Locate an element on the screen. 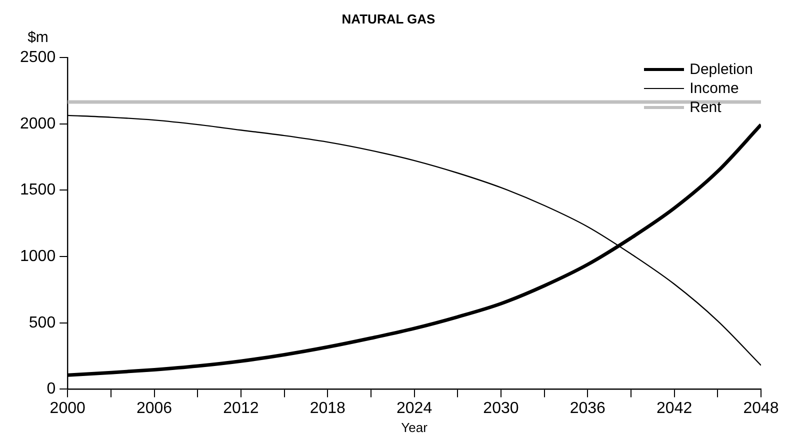  legend-label: Rent is located at coordinates (706, 107).